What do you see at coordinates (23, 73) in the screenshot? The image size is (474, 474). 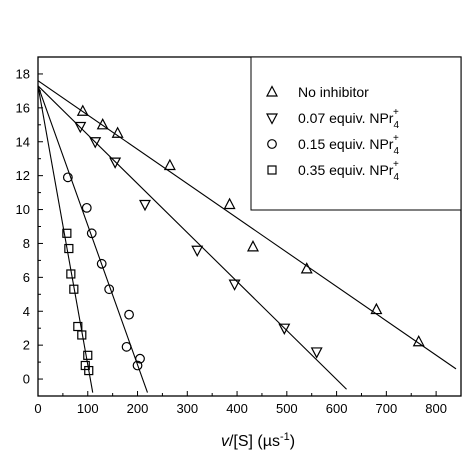 I see `y-tick-label-18: 18` at bounding box center [23, 73].